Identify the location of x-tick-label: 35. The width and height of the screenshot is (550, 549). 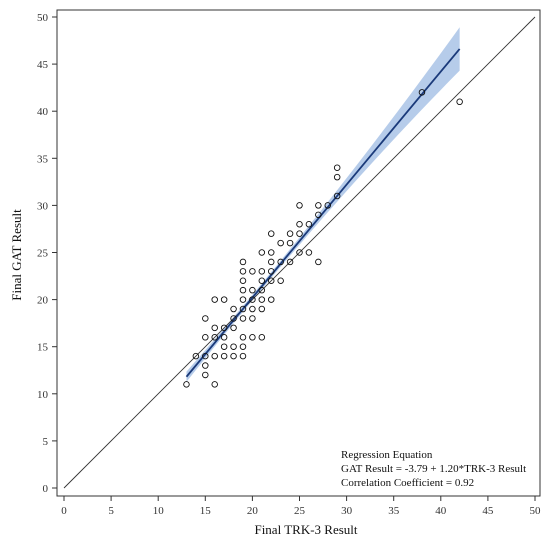
(394, 511).